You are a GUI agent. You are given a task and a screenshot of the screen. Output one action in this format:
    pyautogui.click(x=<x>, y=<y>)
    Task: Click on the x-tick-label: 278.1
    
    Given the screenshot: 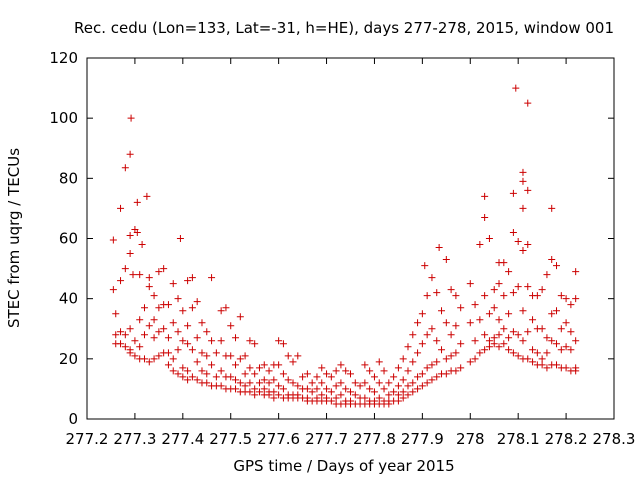 What is the action you would take?
    pyautogui.click(x=518, y=439)
    